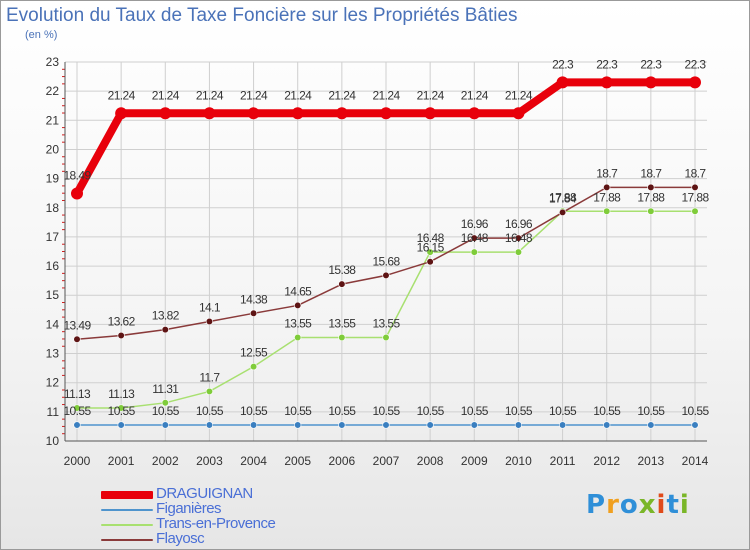  I want to click on y-tick-label: 11, so click(53, 412).